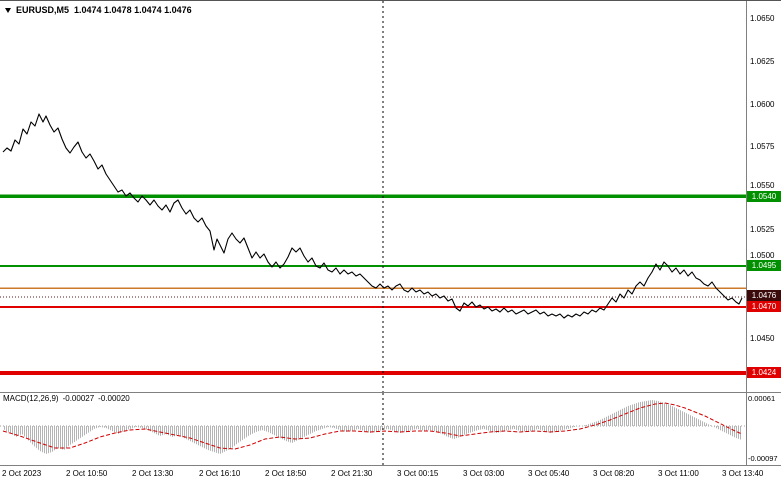  I want to click on time-tick-label: 2 Oct 13:30, so click(153, 473).